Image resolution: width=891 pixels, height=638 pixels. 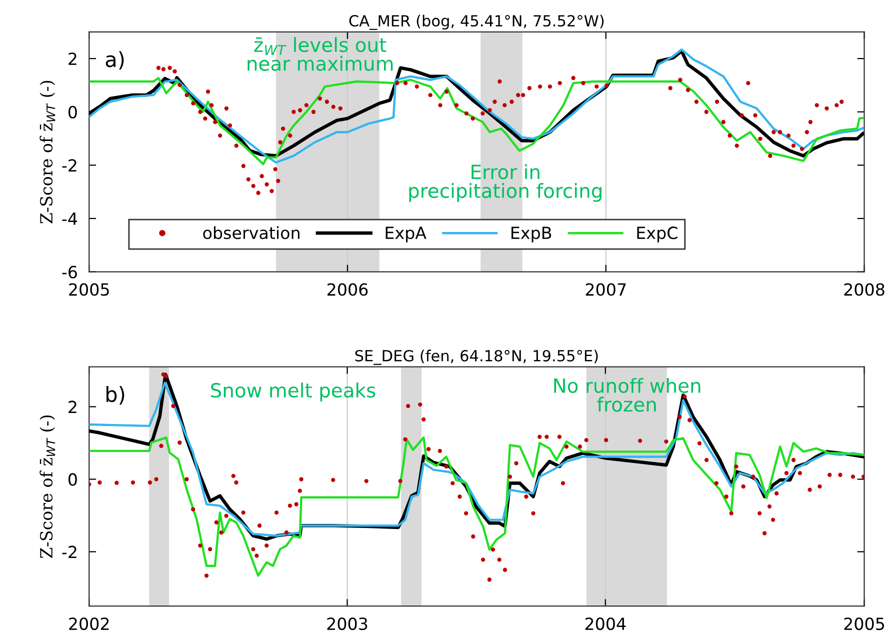 What do you see at coordinates (476, 357) in the screenshot?
I see `chart-title: SE_DEG (fen, 64.18°N, 19.55°E)` at bounding box center [476, 357].